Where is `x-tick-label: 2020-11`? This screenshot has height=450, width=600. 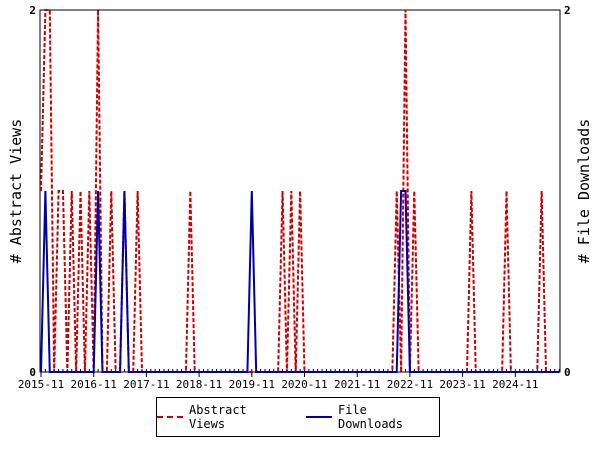
x-tick-label: 2020-11 is located at coordinates (304, 384).